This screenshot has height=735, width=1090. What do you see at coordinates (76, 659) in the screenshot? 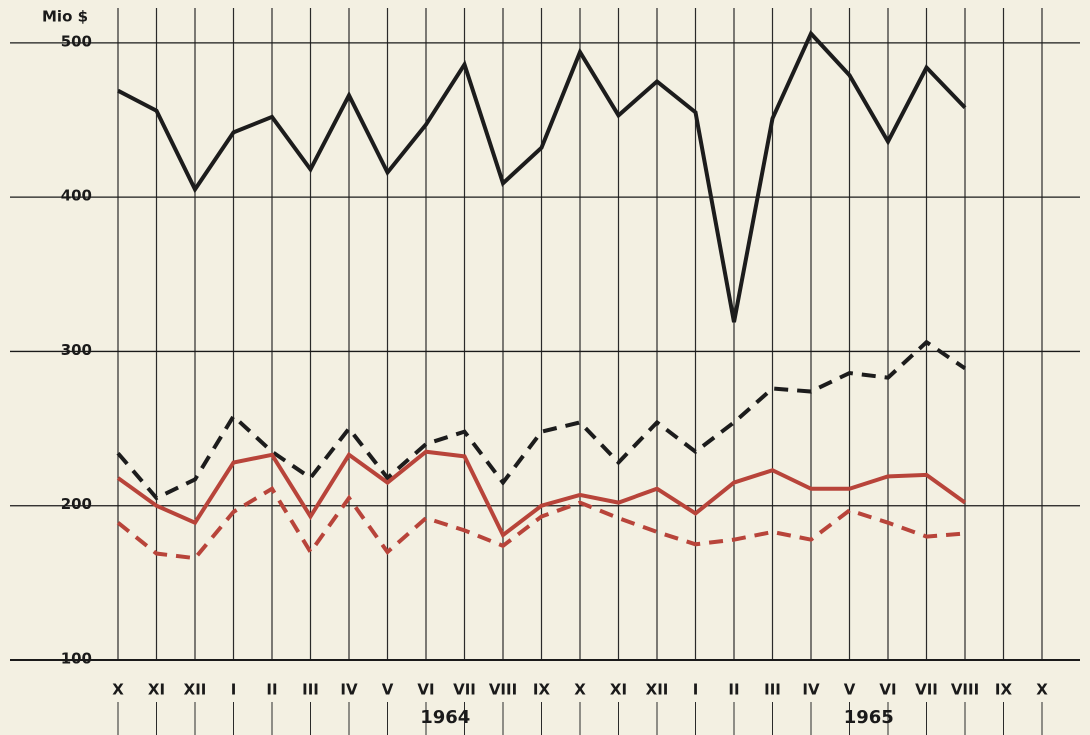
I see `y-tick-label: 100` at bounding box center [76, 659].